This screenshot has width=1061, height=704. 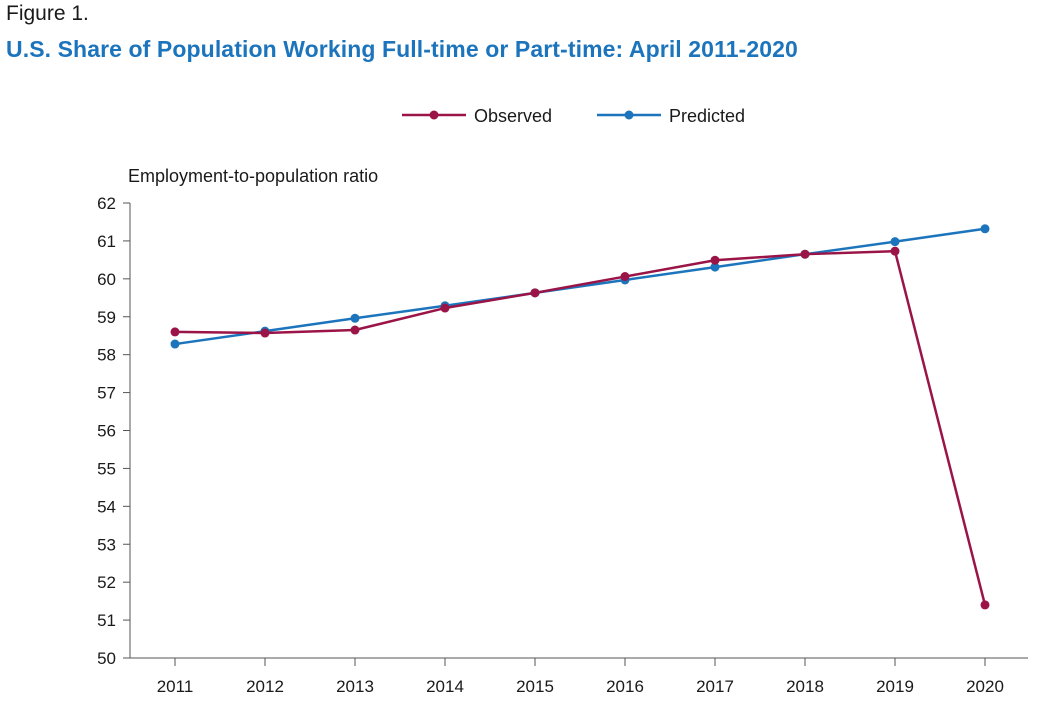 I want to click on y-axis-label: Employment-to-population ratio, so click(x=253, y=176).